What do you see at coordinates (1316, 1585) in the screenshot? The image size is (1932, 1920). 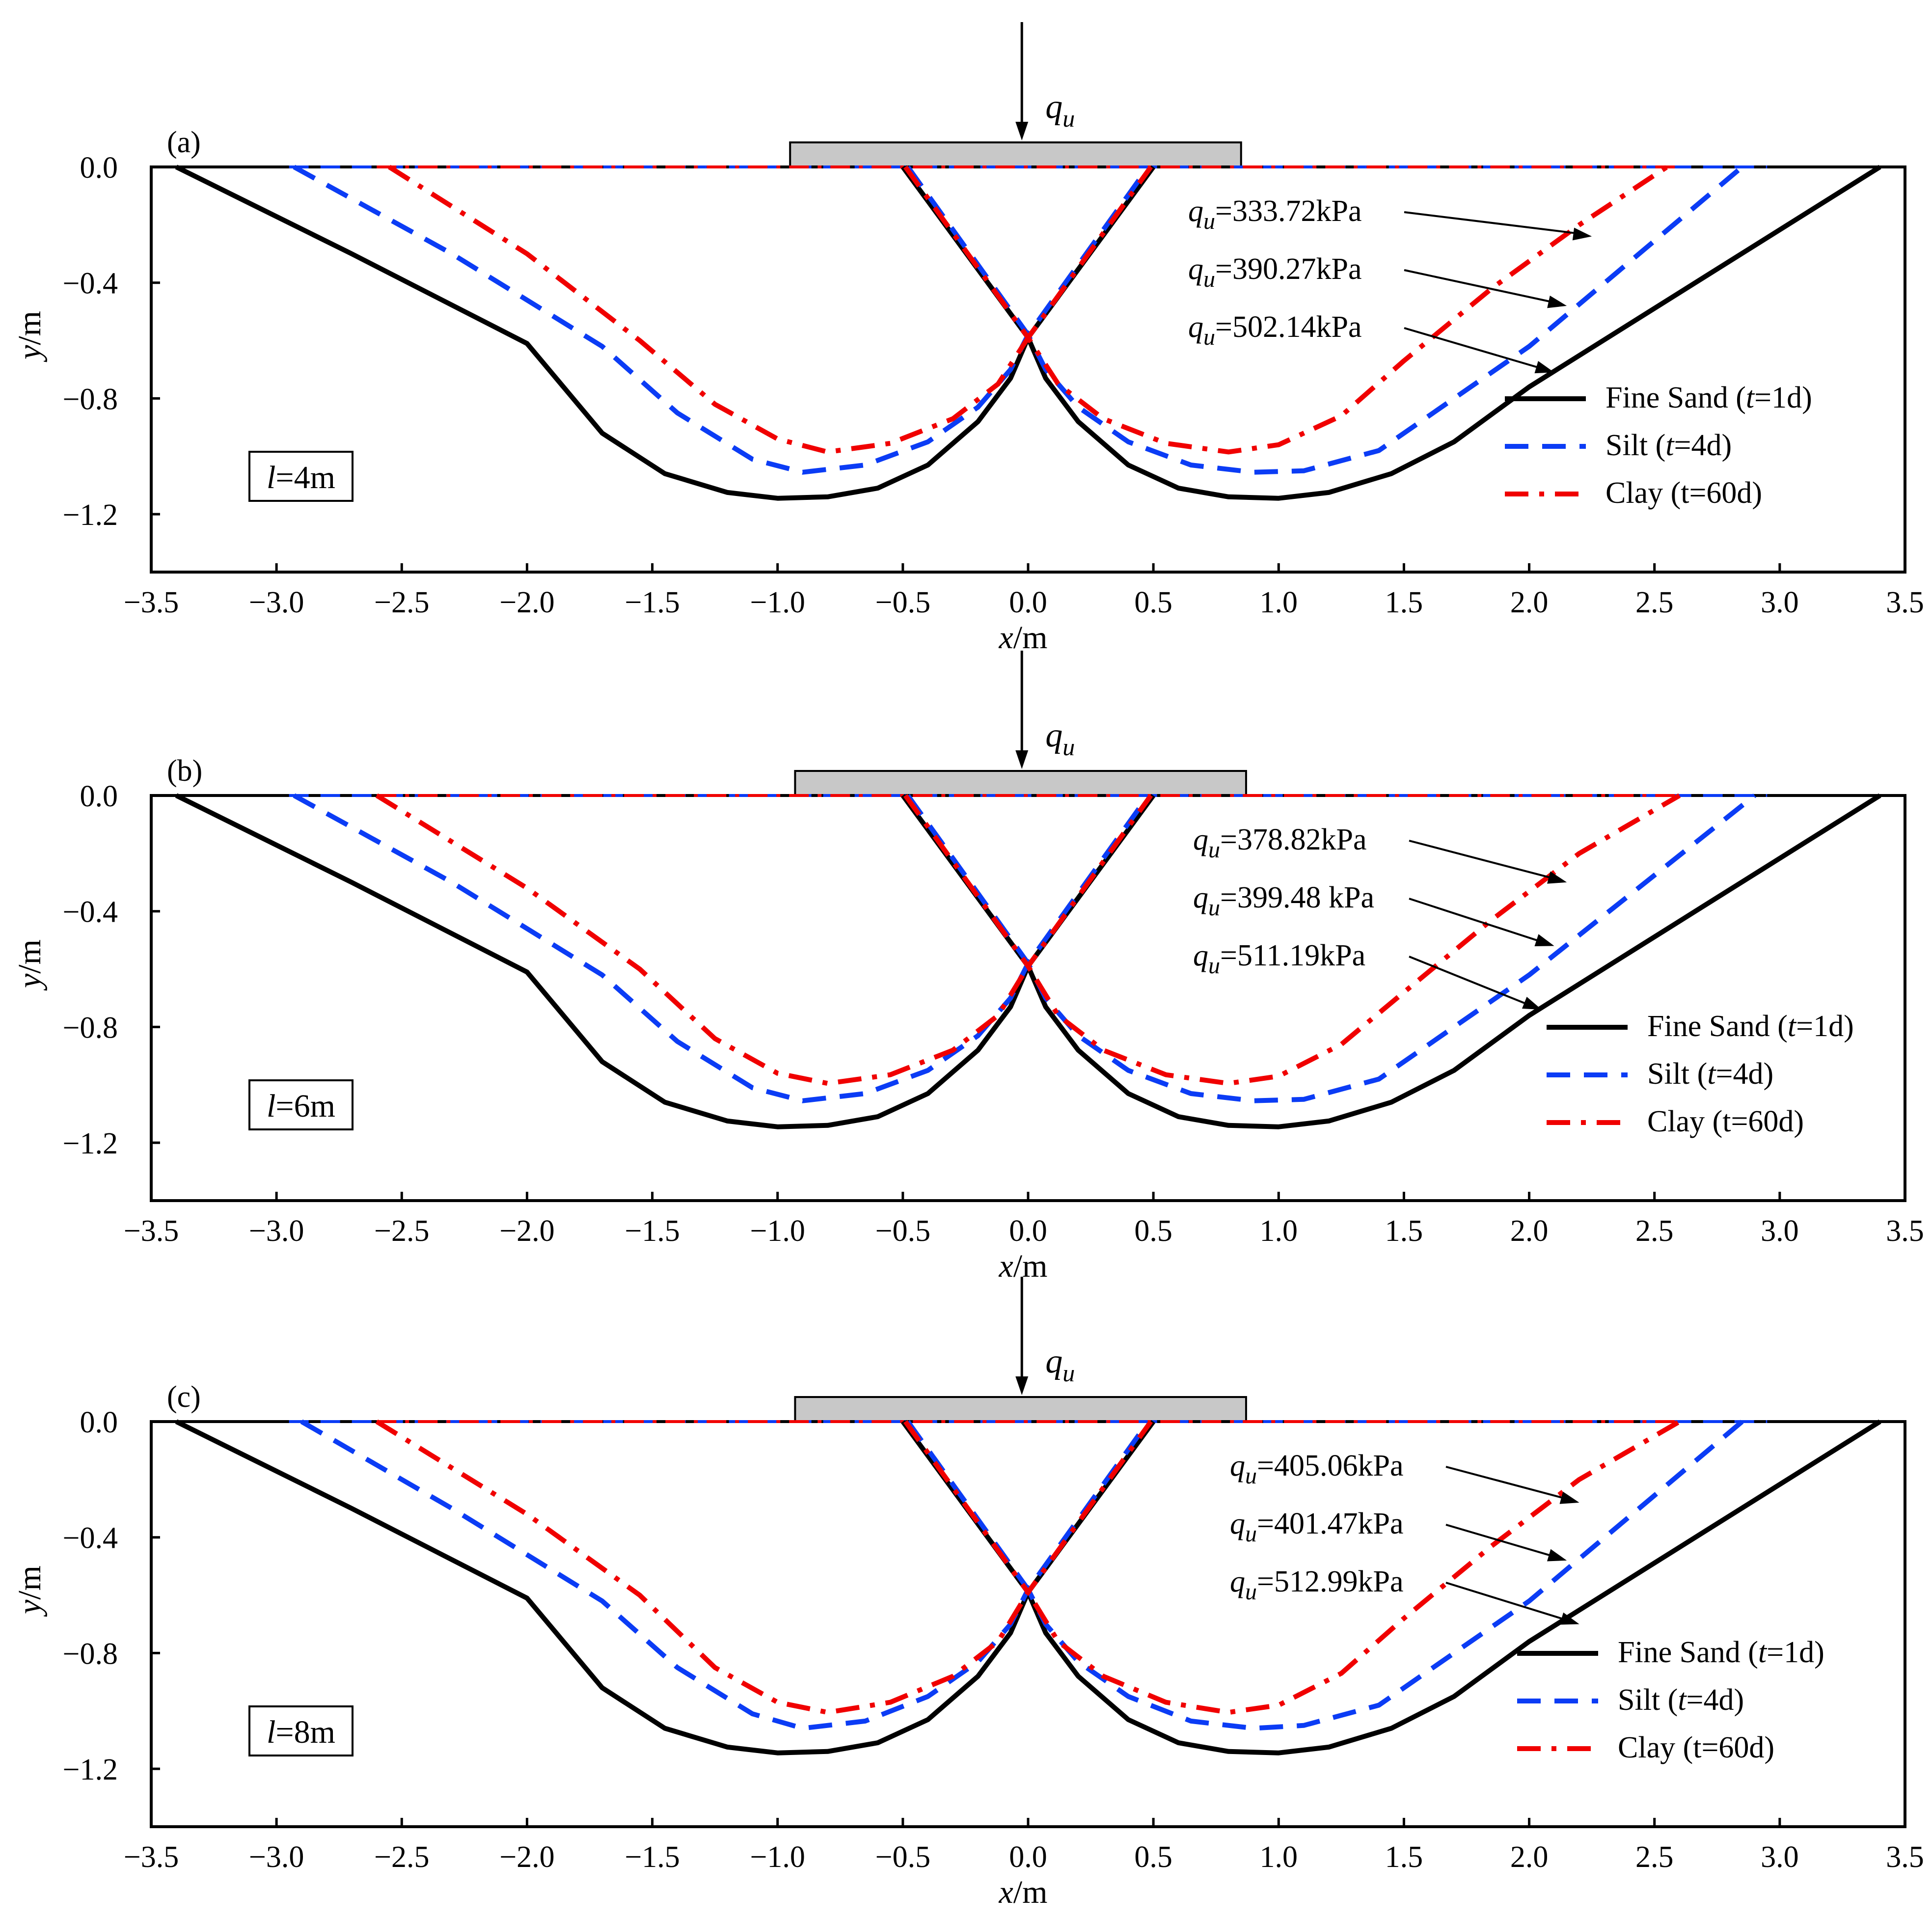 I see `annotation-label: qu=512.99kPa` at bounding box center [1316, 1585].